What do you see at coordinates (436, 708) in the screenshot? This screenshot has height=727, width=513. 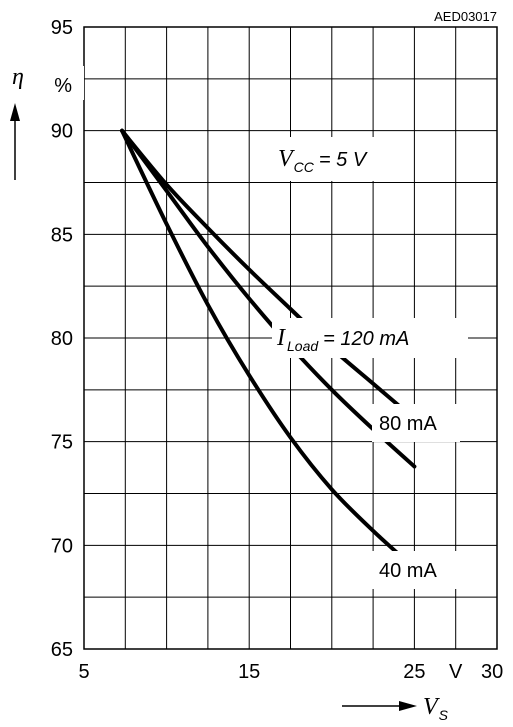 I see `x-axis-symbol: VS` at bounding box center [436, 708].